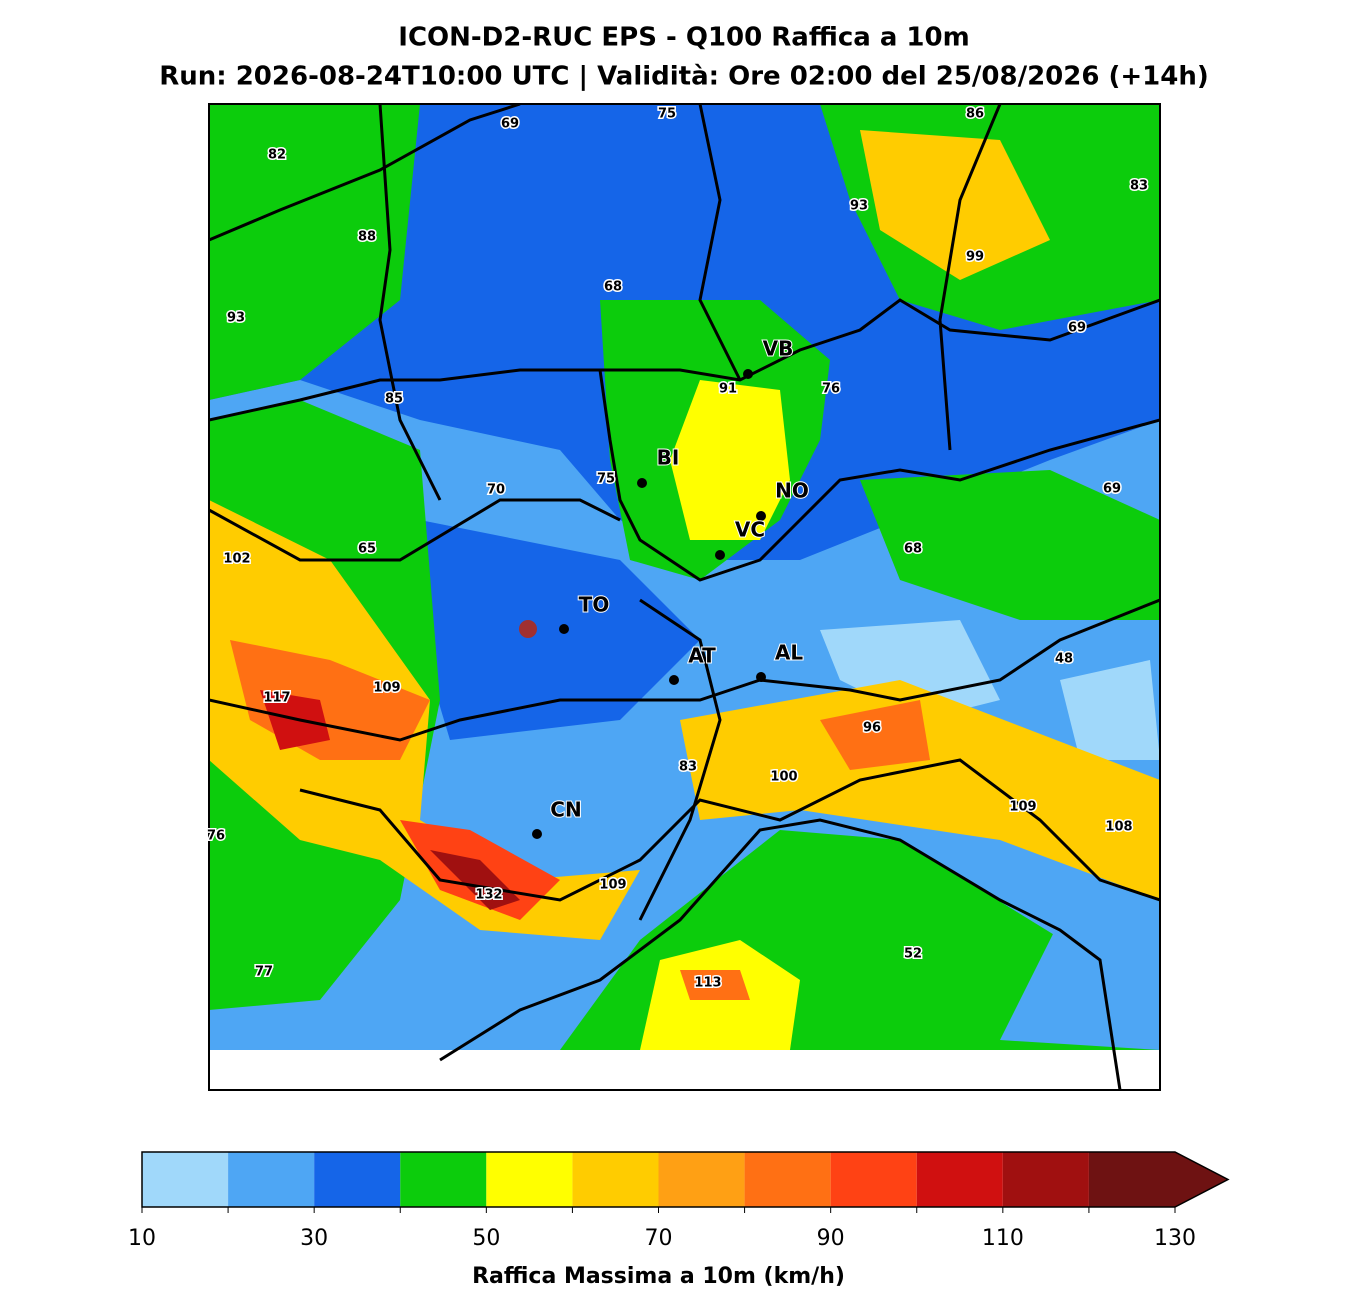 The image size is (1369, 1313). Describe the element at coordinates (728, 389) in the screenshot. I see `value-label: 91` at that location.